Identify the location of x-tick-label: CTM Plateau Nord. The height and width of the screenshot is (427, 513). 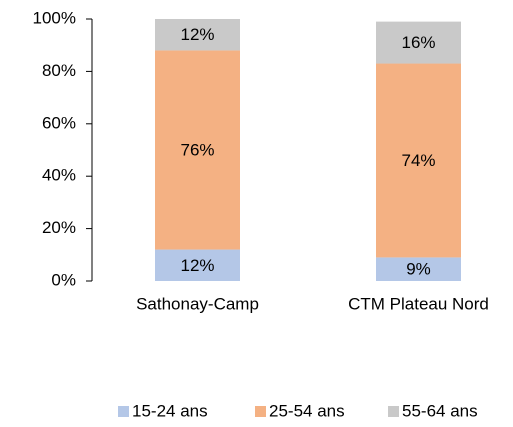
(418, 303).